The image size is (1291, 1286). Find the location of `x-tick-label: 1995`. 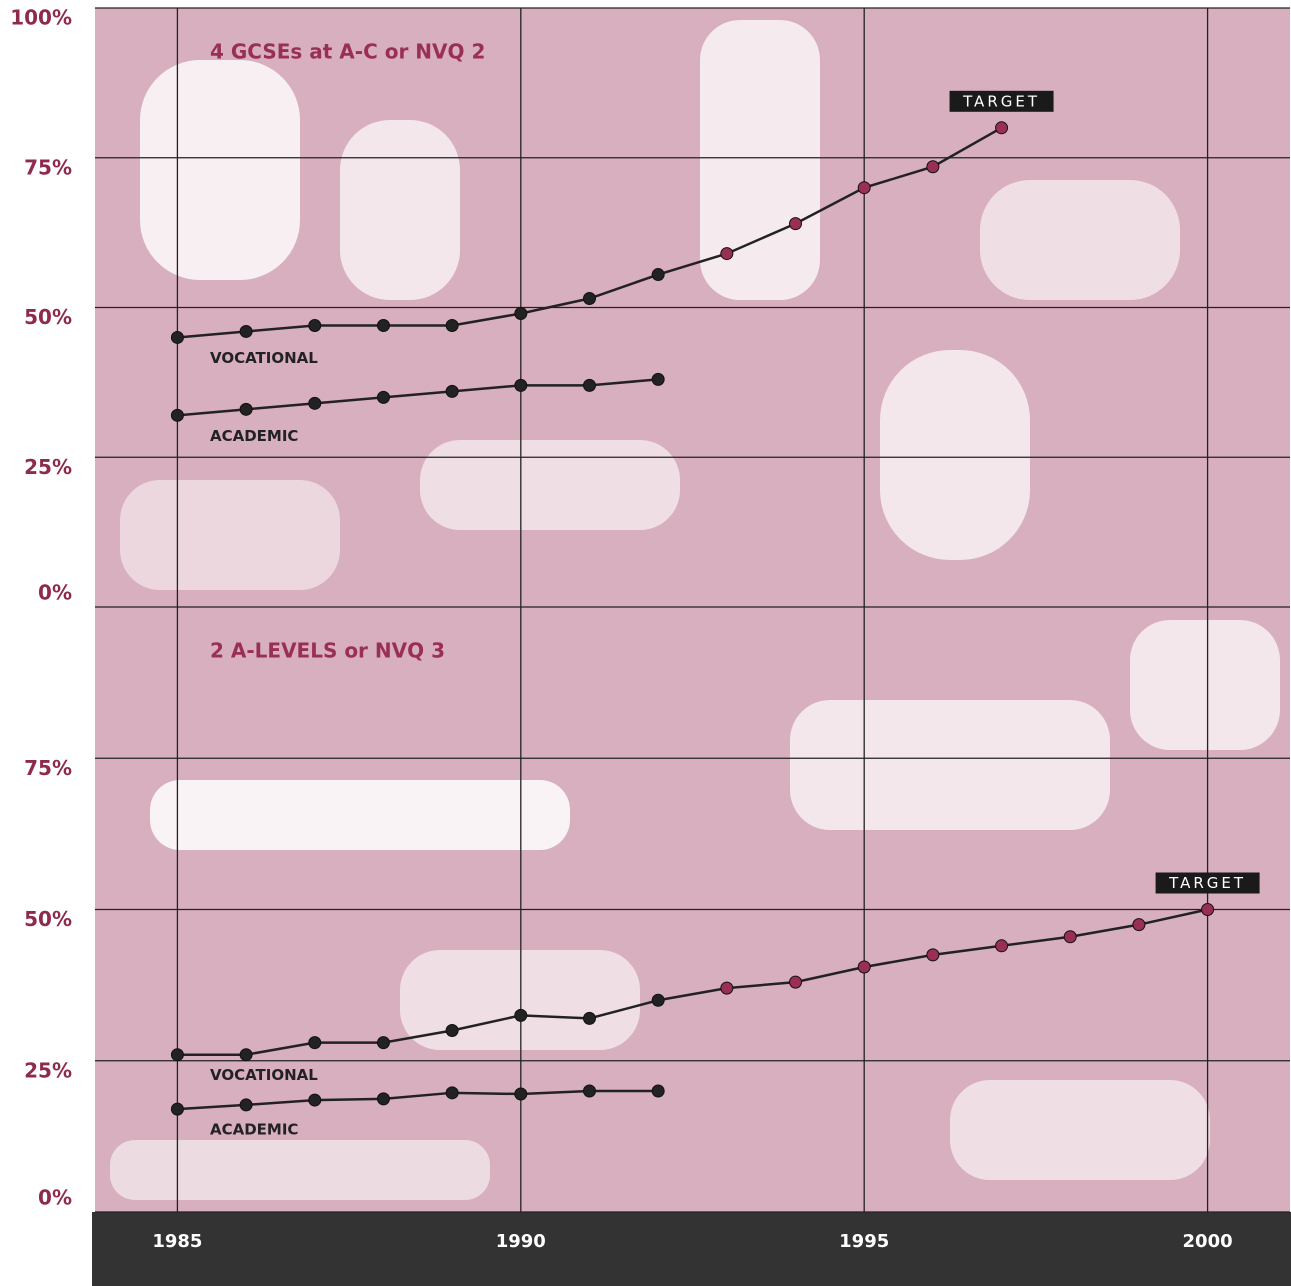

x-tick-label: 1995 is located at coordinates (864, 1241).